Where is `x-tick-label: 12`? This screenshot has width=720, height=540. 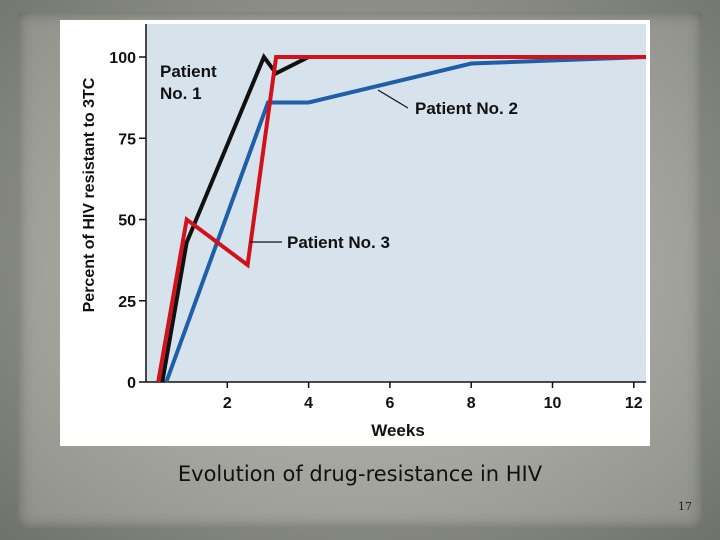 x-tick-label: 12 is located at coordinates (634, 403).